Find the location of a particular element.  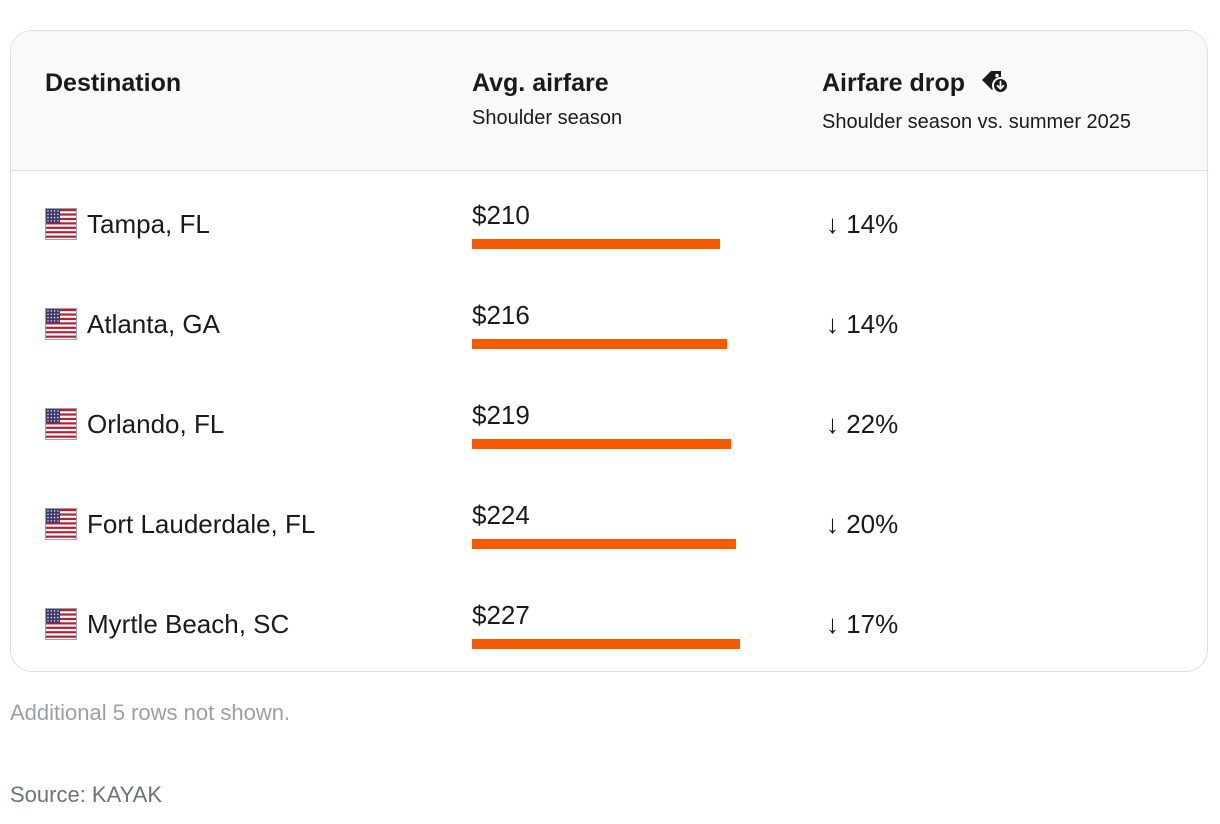

airfare-drop-value: ↓ 17% is located at coordinates (862, 624).